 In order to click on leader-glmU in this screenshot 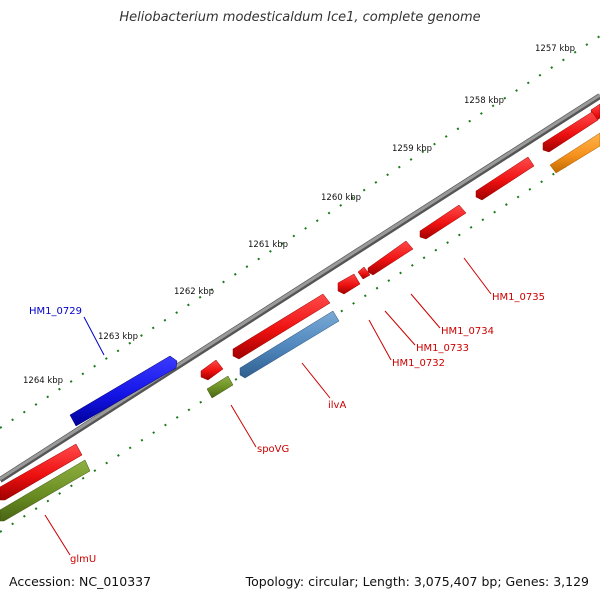, I will do `click(57, 535)`.